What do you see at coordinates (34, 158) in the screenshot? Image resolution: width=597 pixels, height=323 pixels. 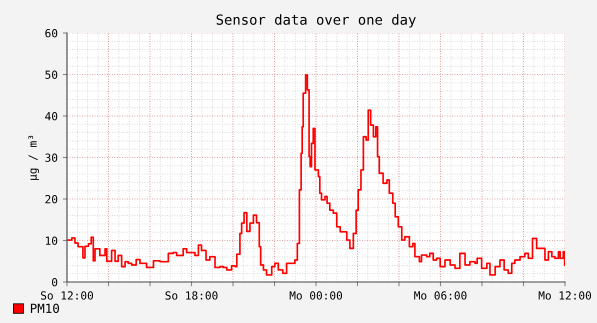 I see `y-axis-title: µg / m³` at bounding box center [34, 158].